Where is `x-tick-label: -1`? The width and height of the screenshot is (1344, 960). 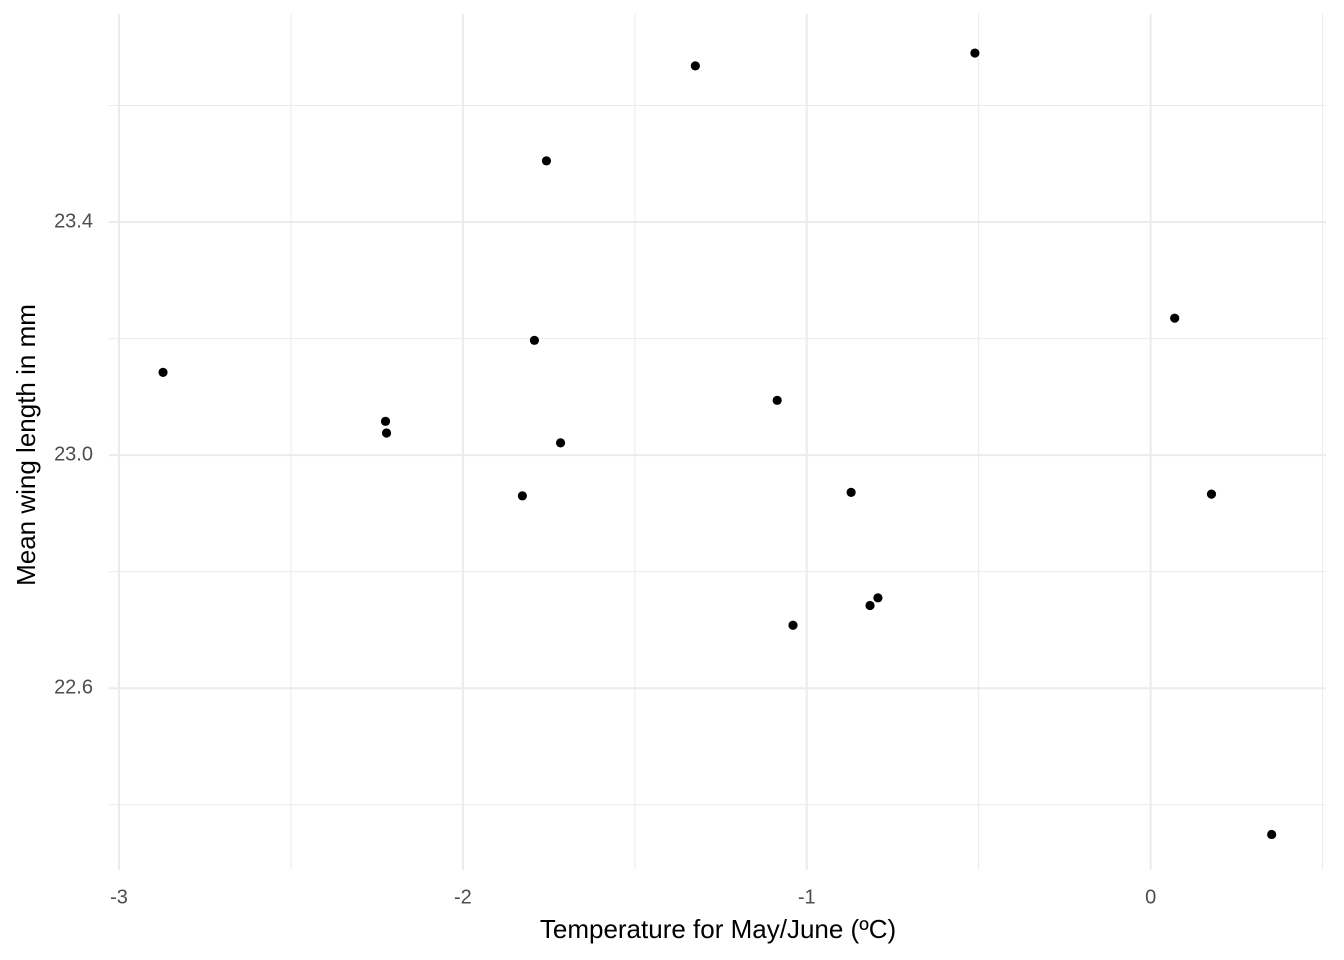 x-tick-label: -1 is located at coordinates (807, 897).